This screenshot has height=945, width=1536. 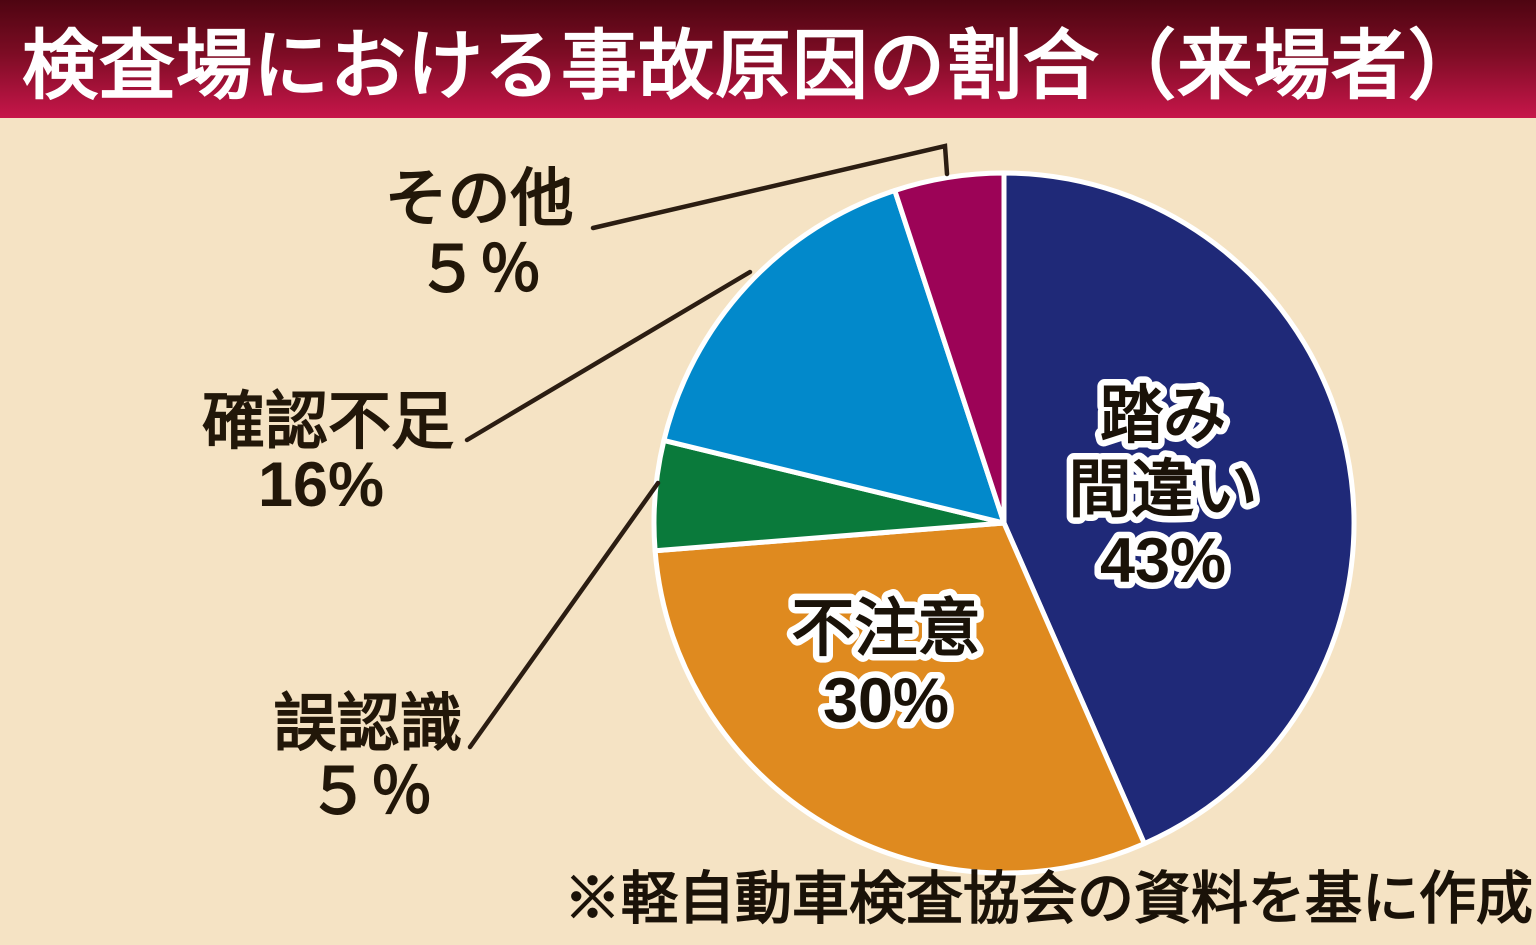 I want to click on leader-line-other, so click(x=770, y=187).